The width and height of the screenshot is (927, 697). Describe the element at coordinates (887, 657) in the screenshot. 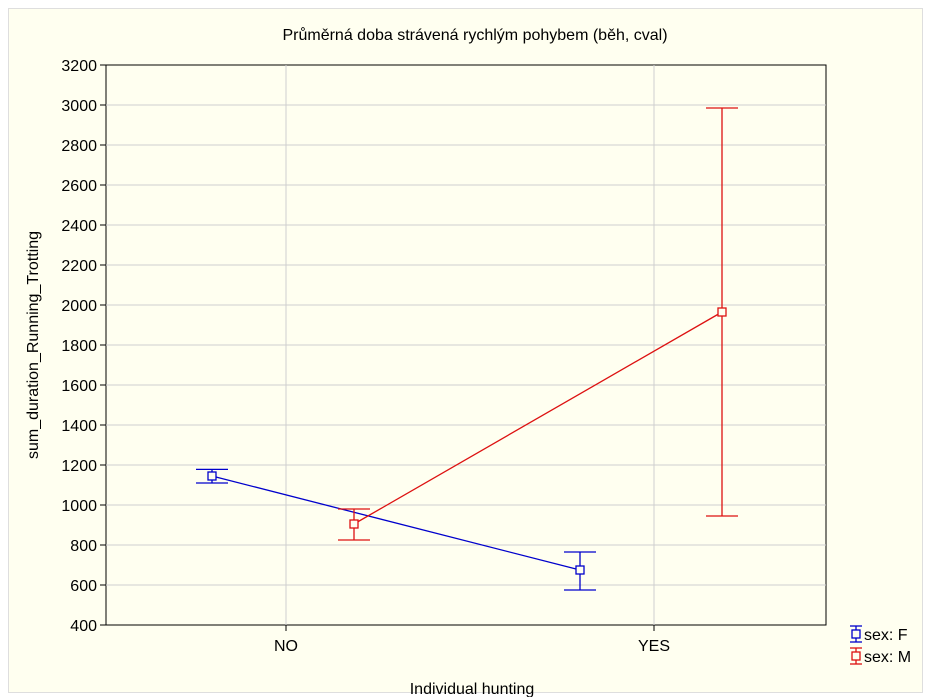

I see `legend-label: sex: M` at that location.